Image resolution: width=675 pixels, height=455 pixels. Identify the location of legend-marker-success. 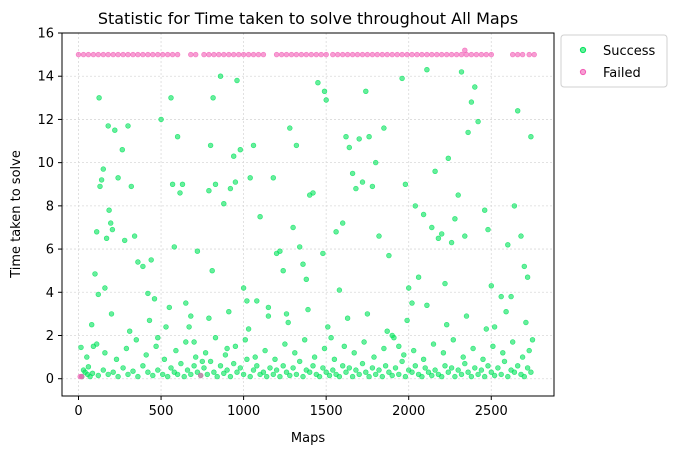
(583, 50).